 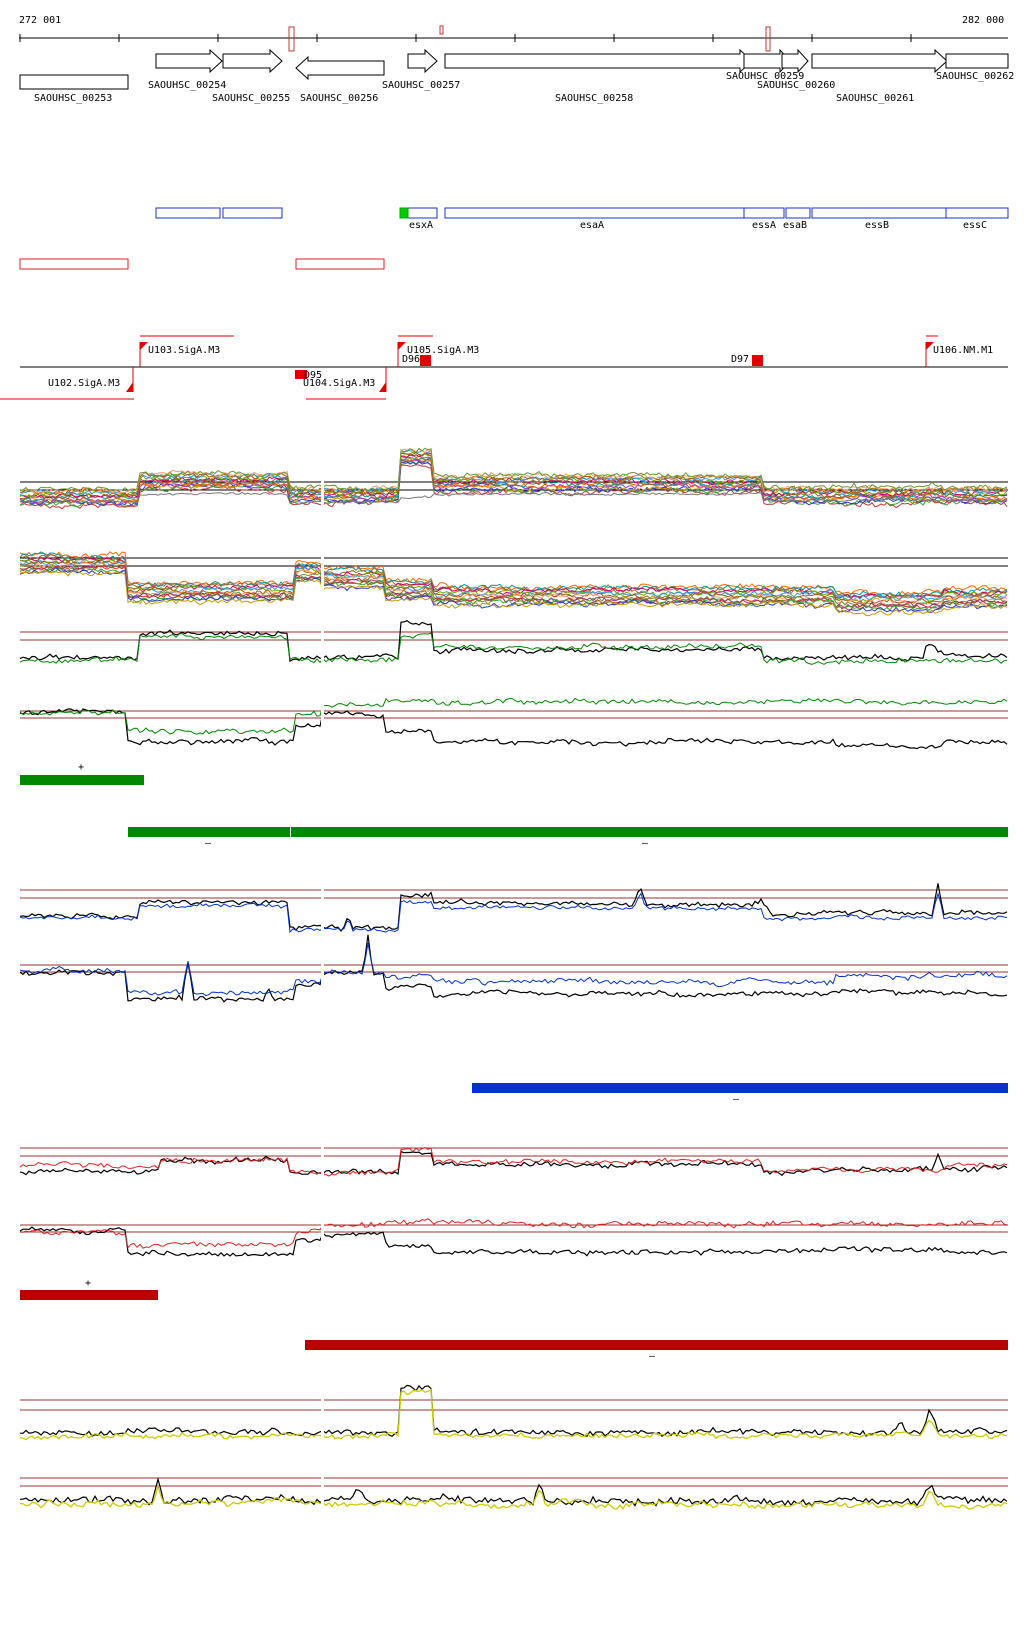 What do you see at coordinates (875, 98) in the screenshot?
I see `gene-label: SAOUHSC_00261` at bounding box center [875, 98].